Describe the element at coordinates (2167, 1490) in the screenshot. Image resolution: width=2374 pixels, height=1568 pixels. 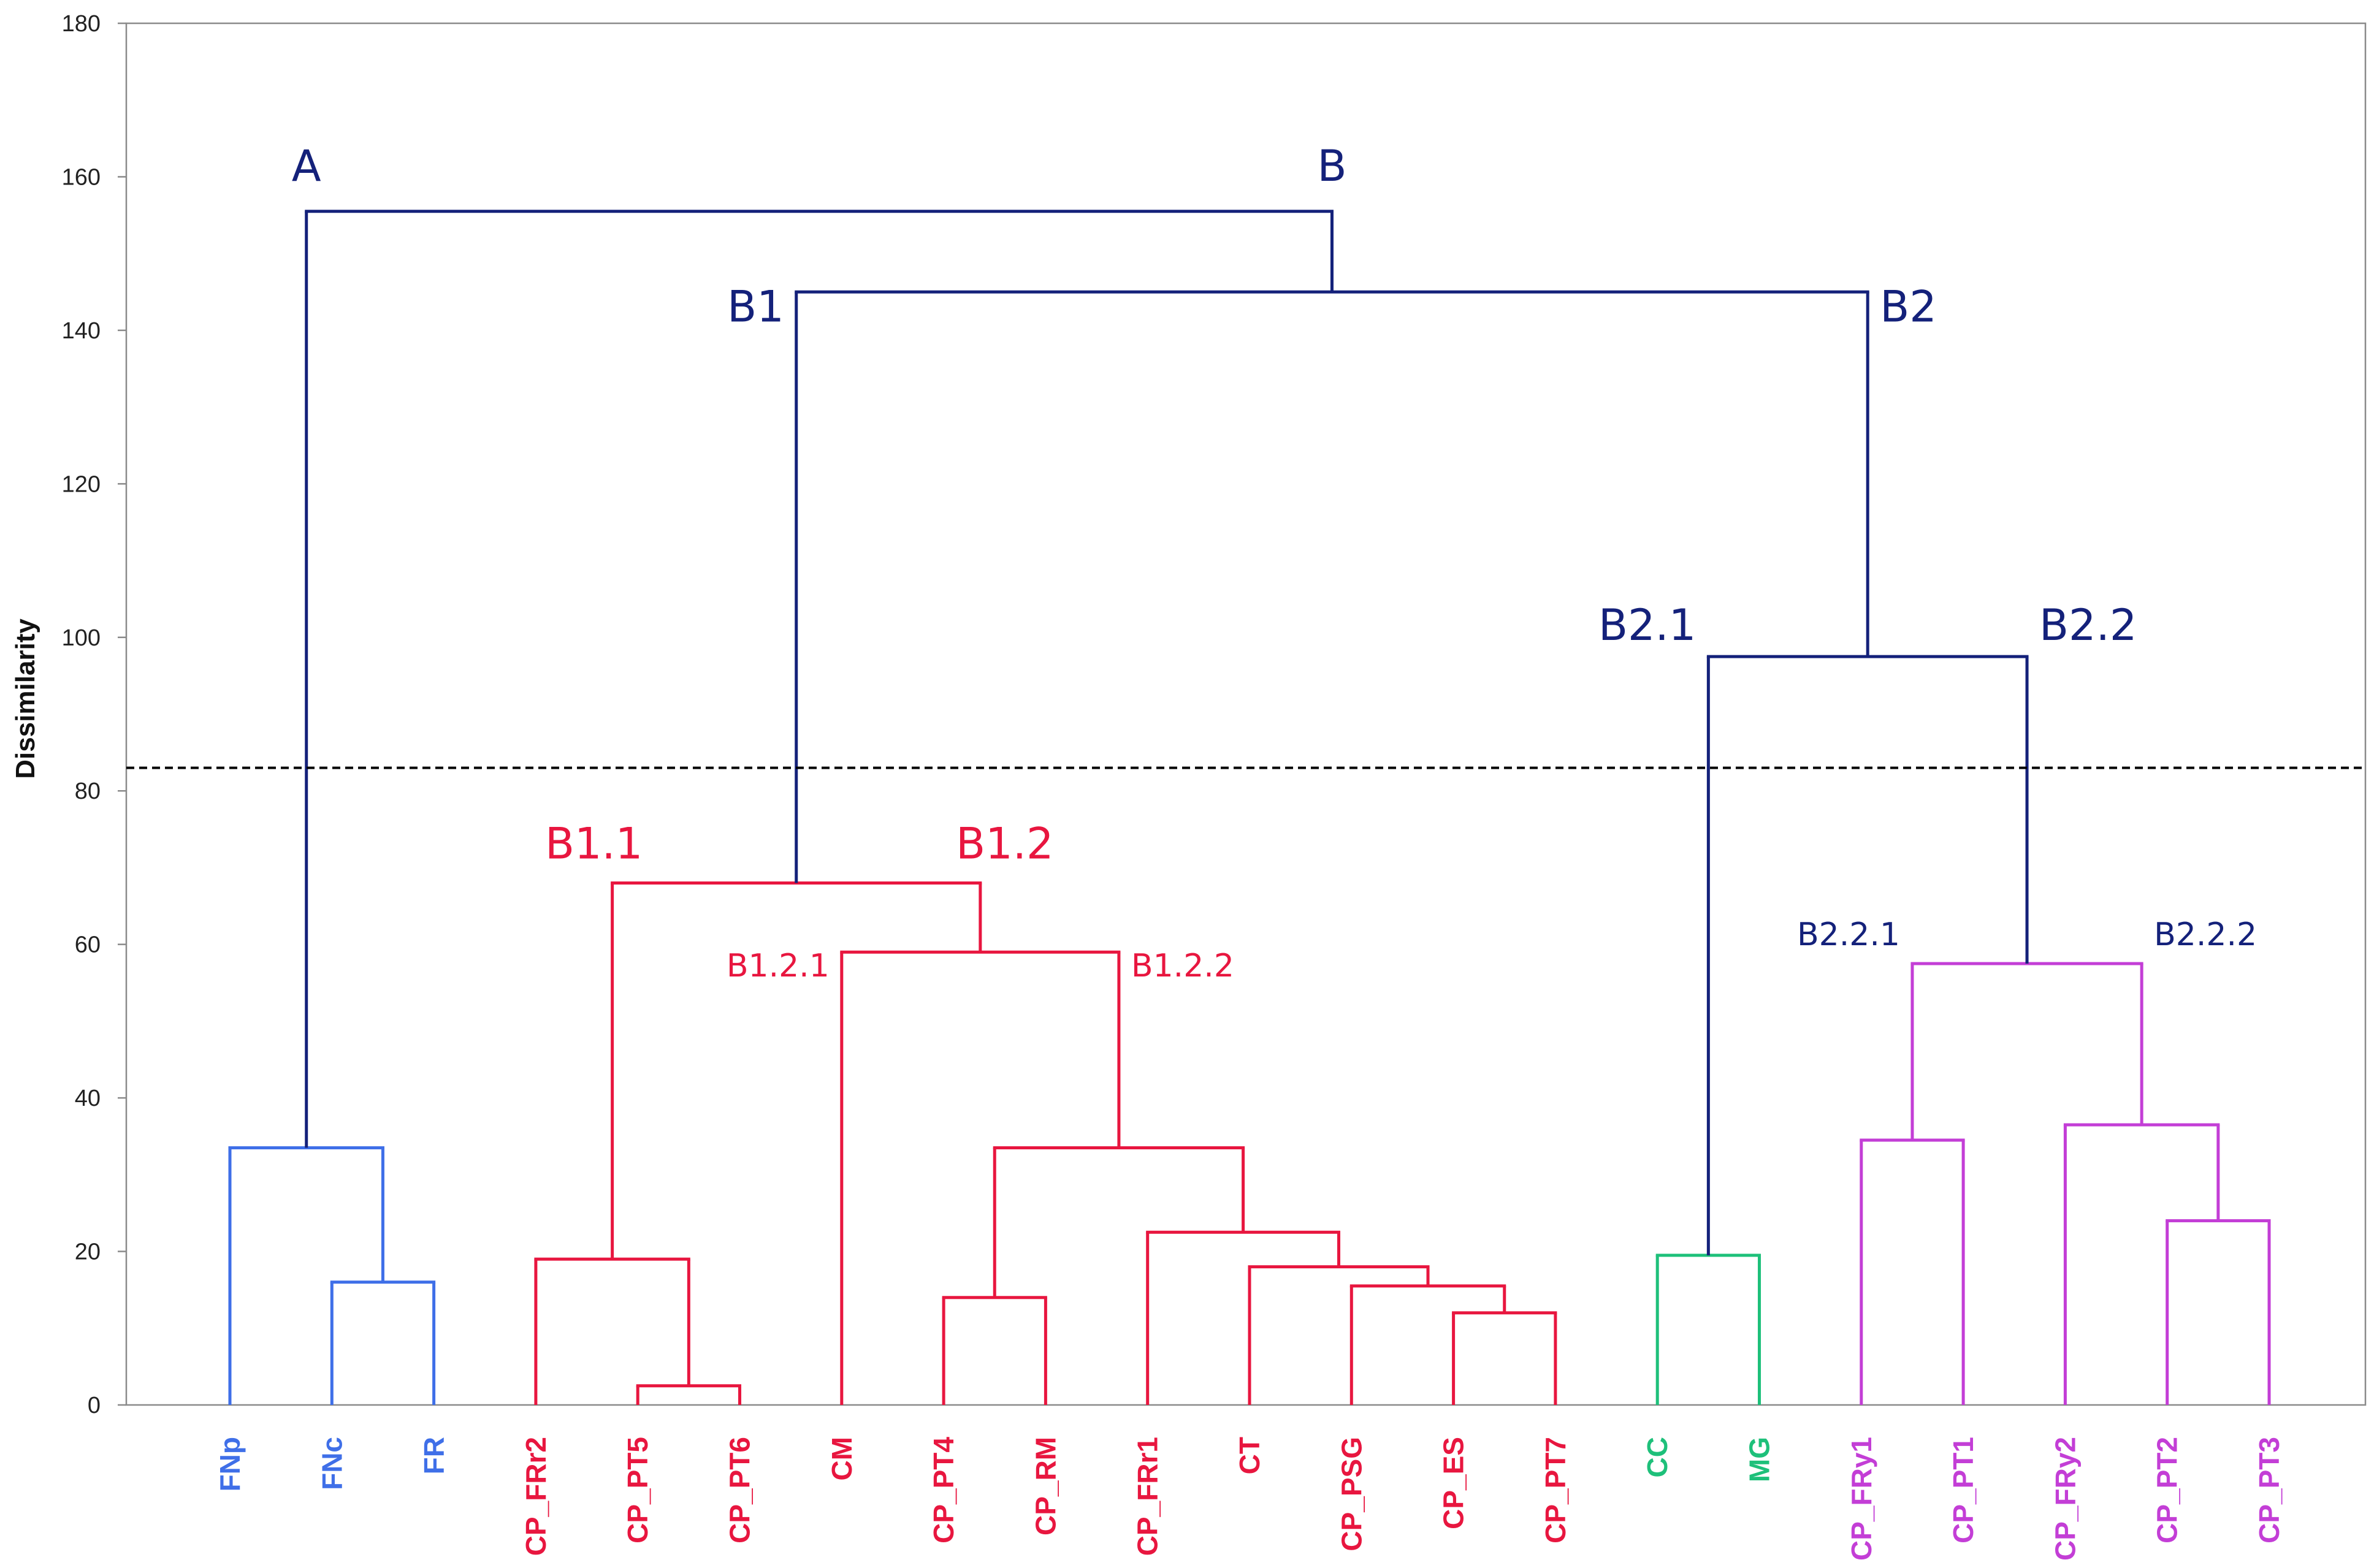
I see `leaf-label-cp-pt2: CP_PT2` at that location.